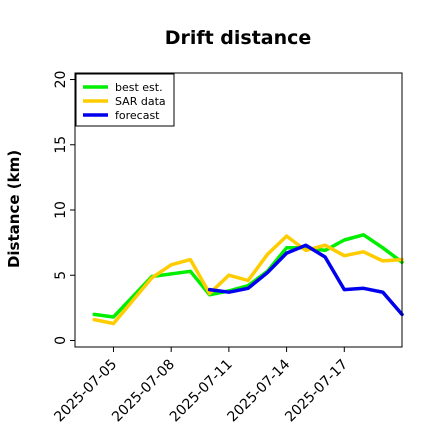  Describe the element at coordinates (61, 210) in the screenshot. I see `y-tick-label: 10` at that location.